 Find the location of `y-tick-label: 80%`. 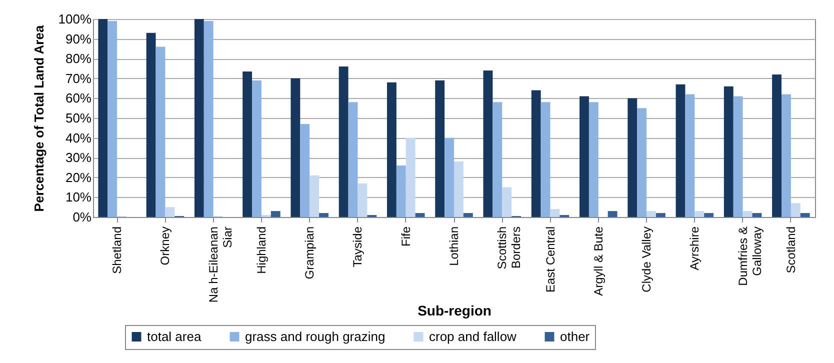

y-tick-label: 80% is located at coordinates (78, 58).